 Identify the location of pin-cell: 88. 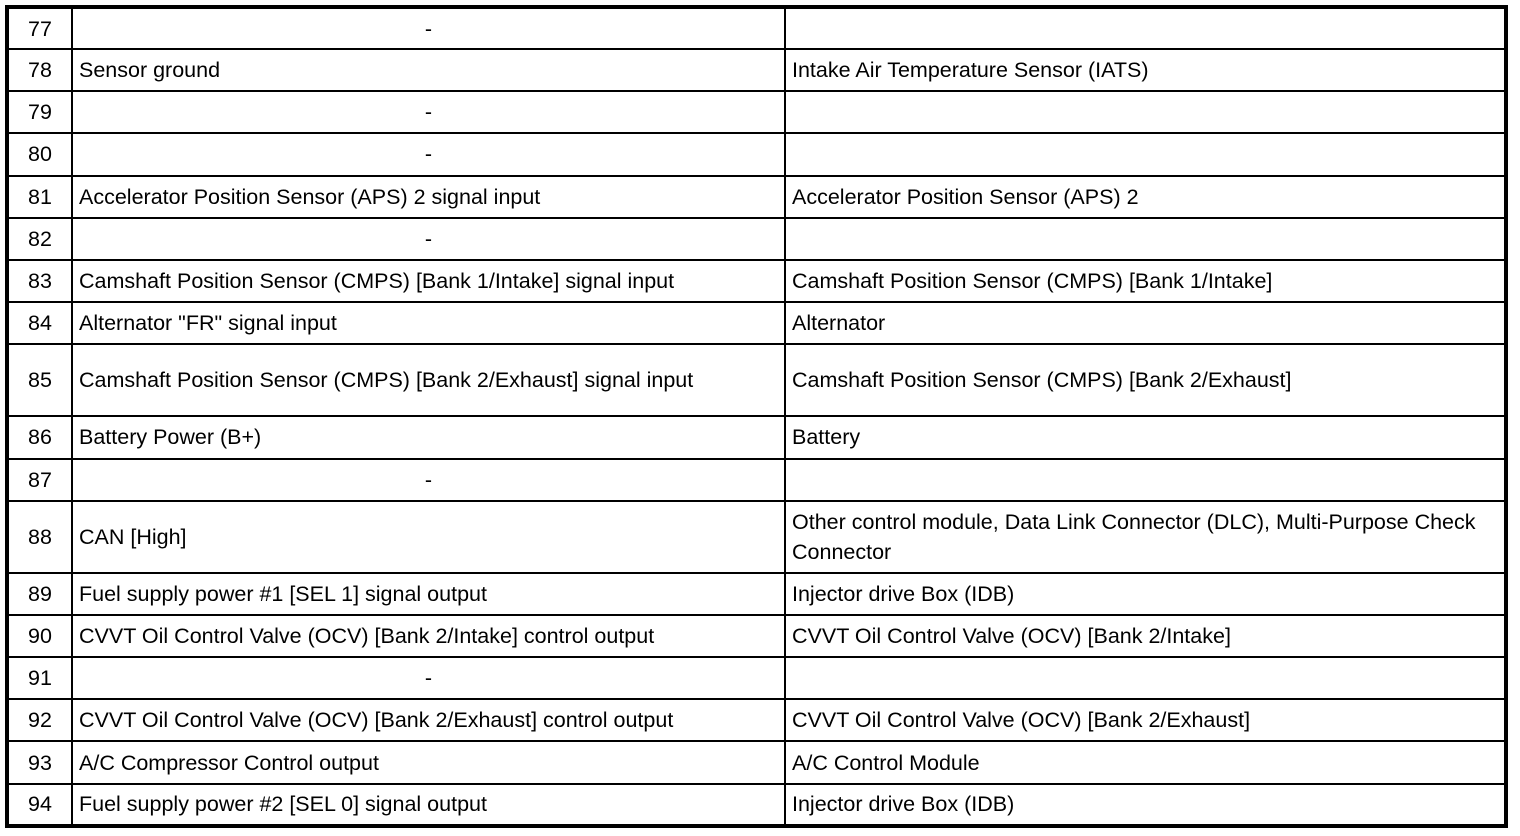
(39, 536).